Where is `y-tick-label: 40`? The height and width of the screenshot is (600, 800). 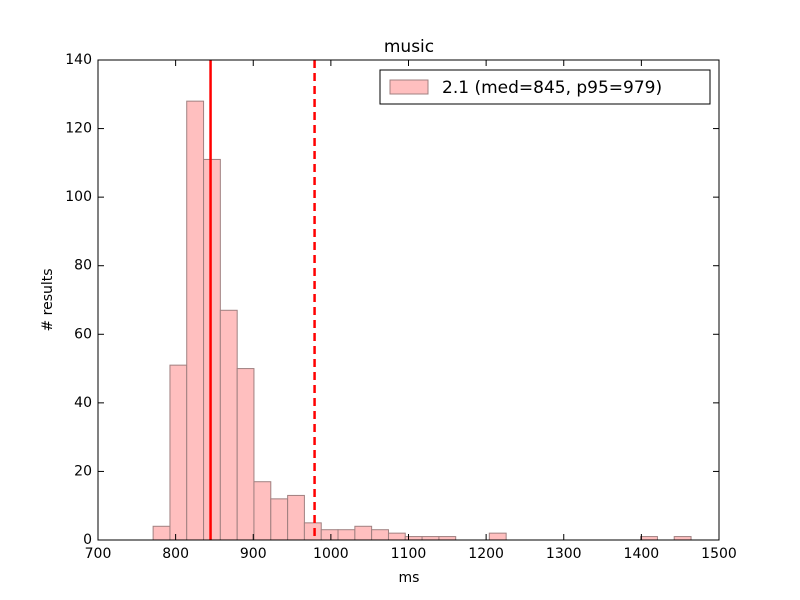 y-tick-label: 40 is located at coordinates (83, 403).